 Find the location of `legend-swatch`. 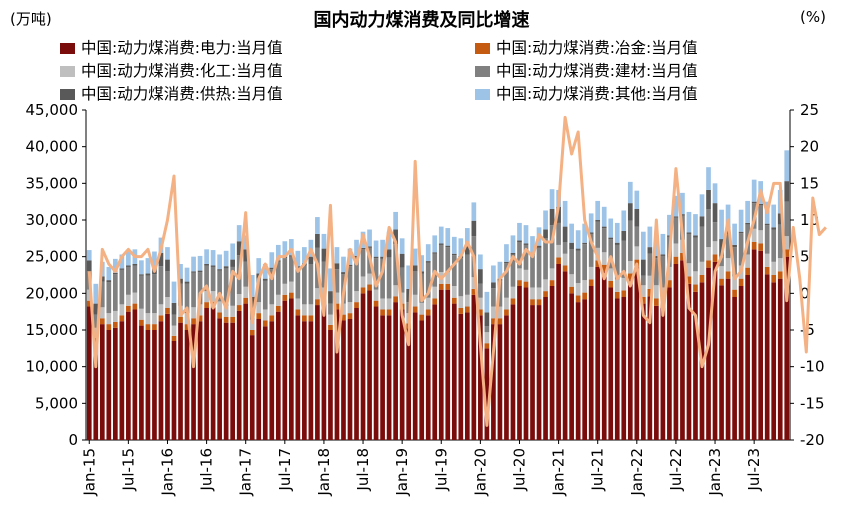

legend-swatch is located at coordinates (482, 94).